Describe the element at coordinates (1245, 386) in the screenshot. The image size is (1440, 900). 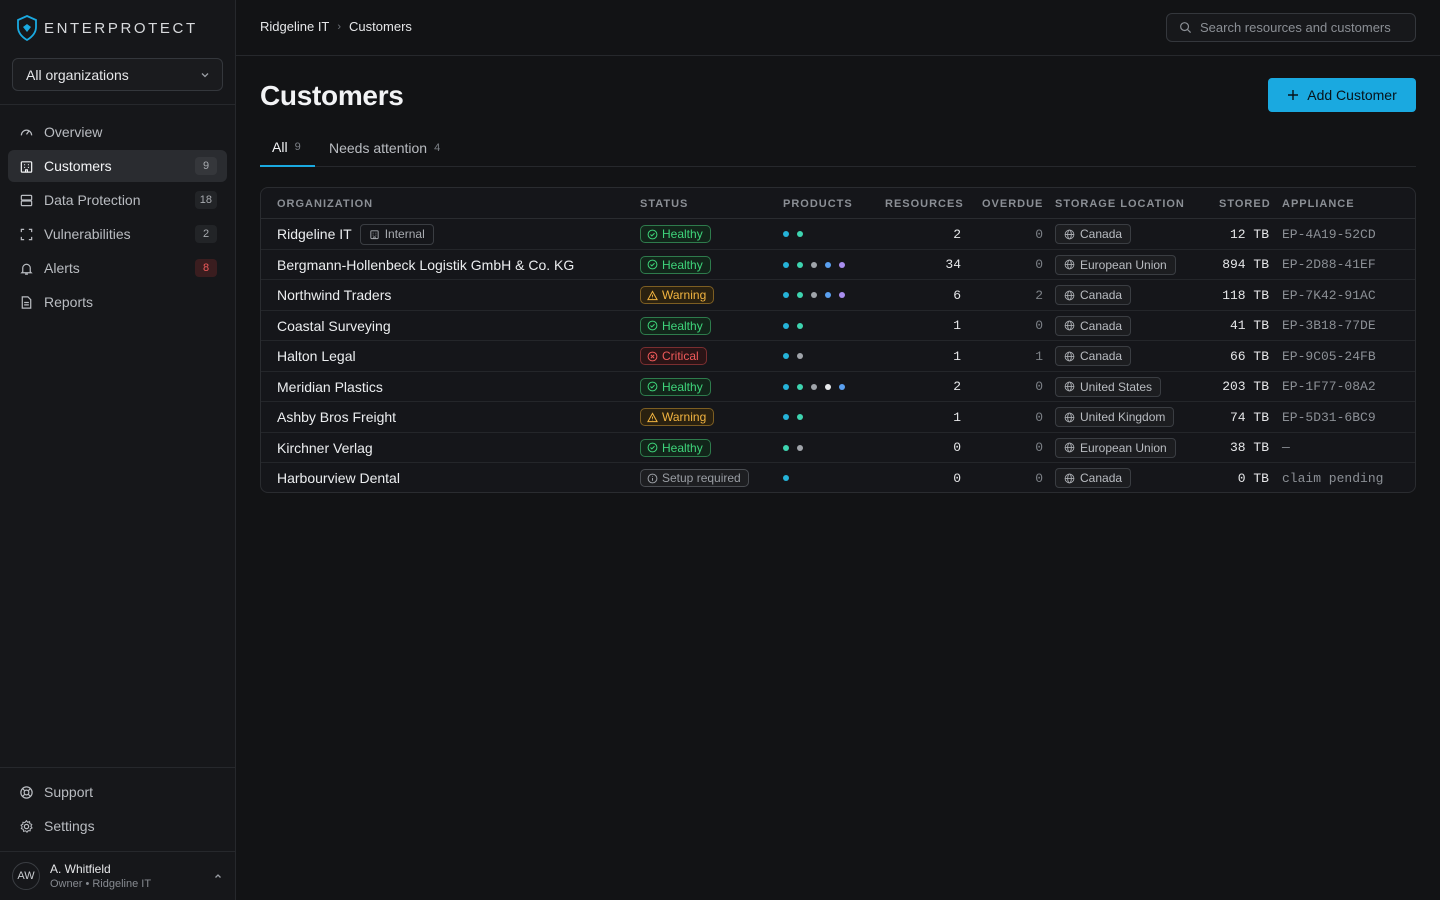
I see `stored-amount: 203 TB` at that location.